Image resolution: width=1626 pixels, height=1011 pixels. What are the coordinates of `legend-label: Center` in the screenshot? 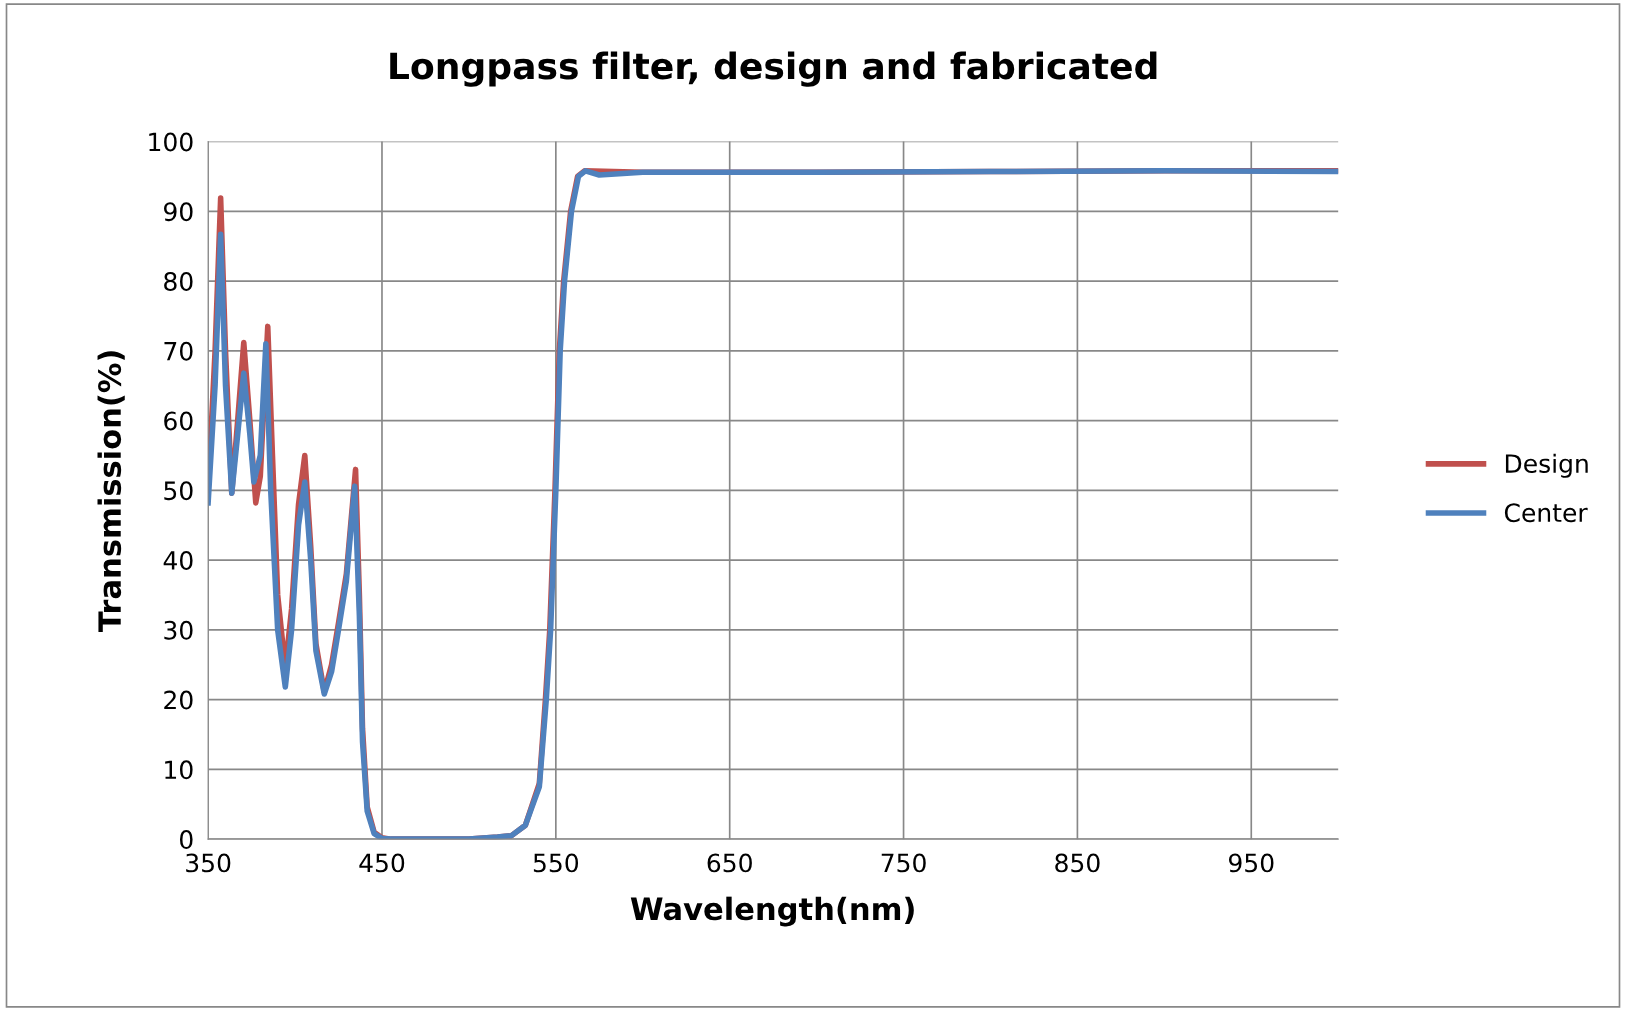 It's located at (1546, 513).